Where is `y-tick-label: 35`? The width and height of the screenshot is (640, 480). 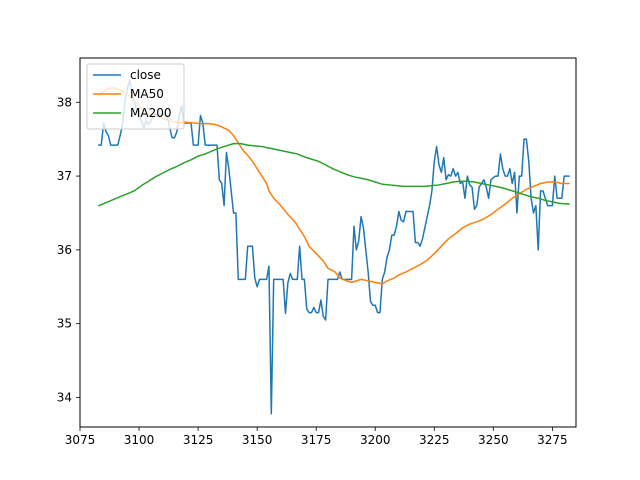
y-tick-label: 35 is located at coordinates (64, 324).